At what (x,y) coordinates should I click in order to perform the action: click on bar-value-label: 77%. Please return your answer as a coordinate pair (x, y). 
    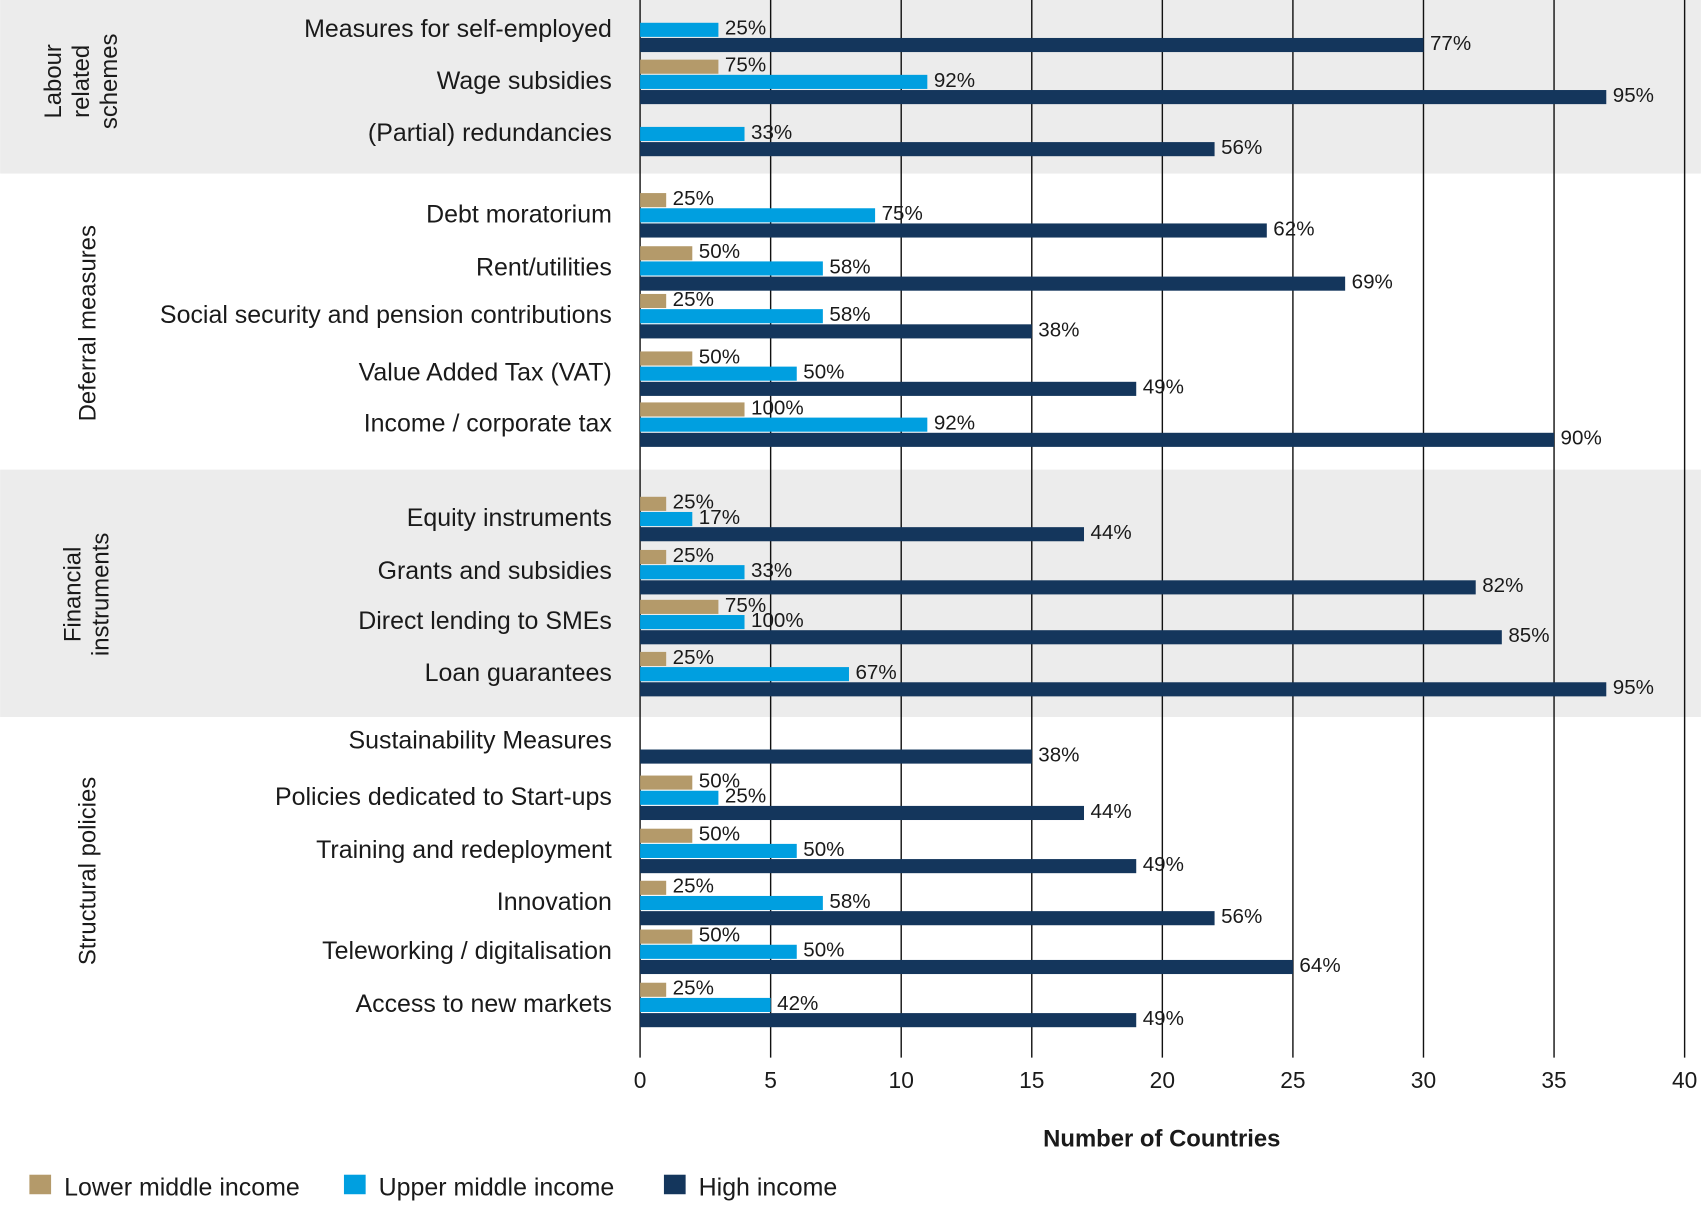
    Looking at the image, I should click on (1450, 43).